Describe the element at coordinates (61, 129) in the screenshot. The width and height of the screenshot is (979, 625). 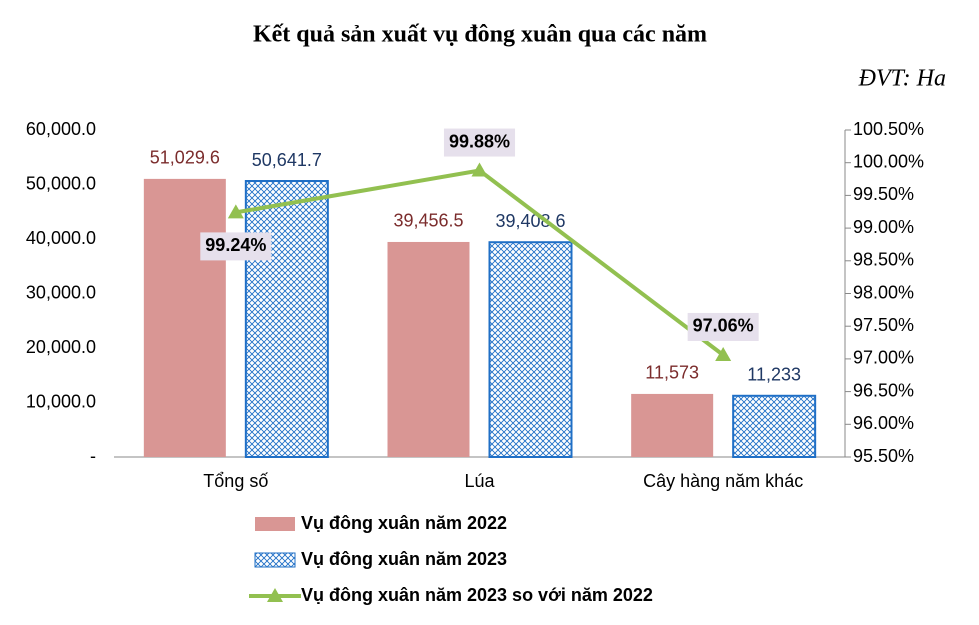
I see `y-tick-label: 60,000.0` at that location.